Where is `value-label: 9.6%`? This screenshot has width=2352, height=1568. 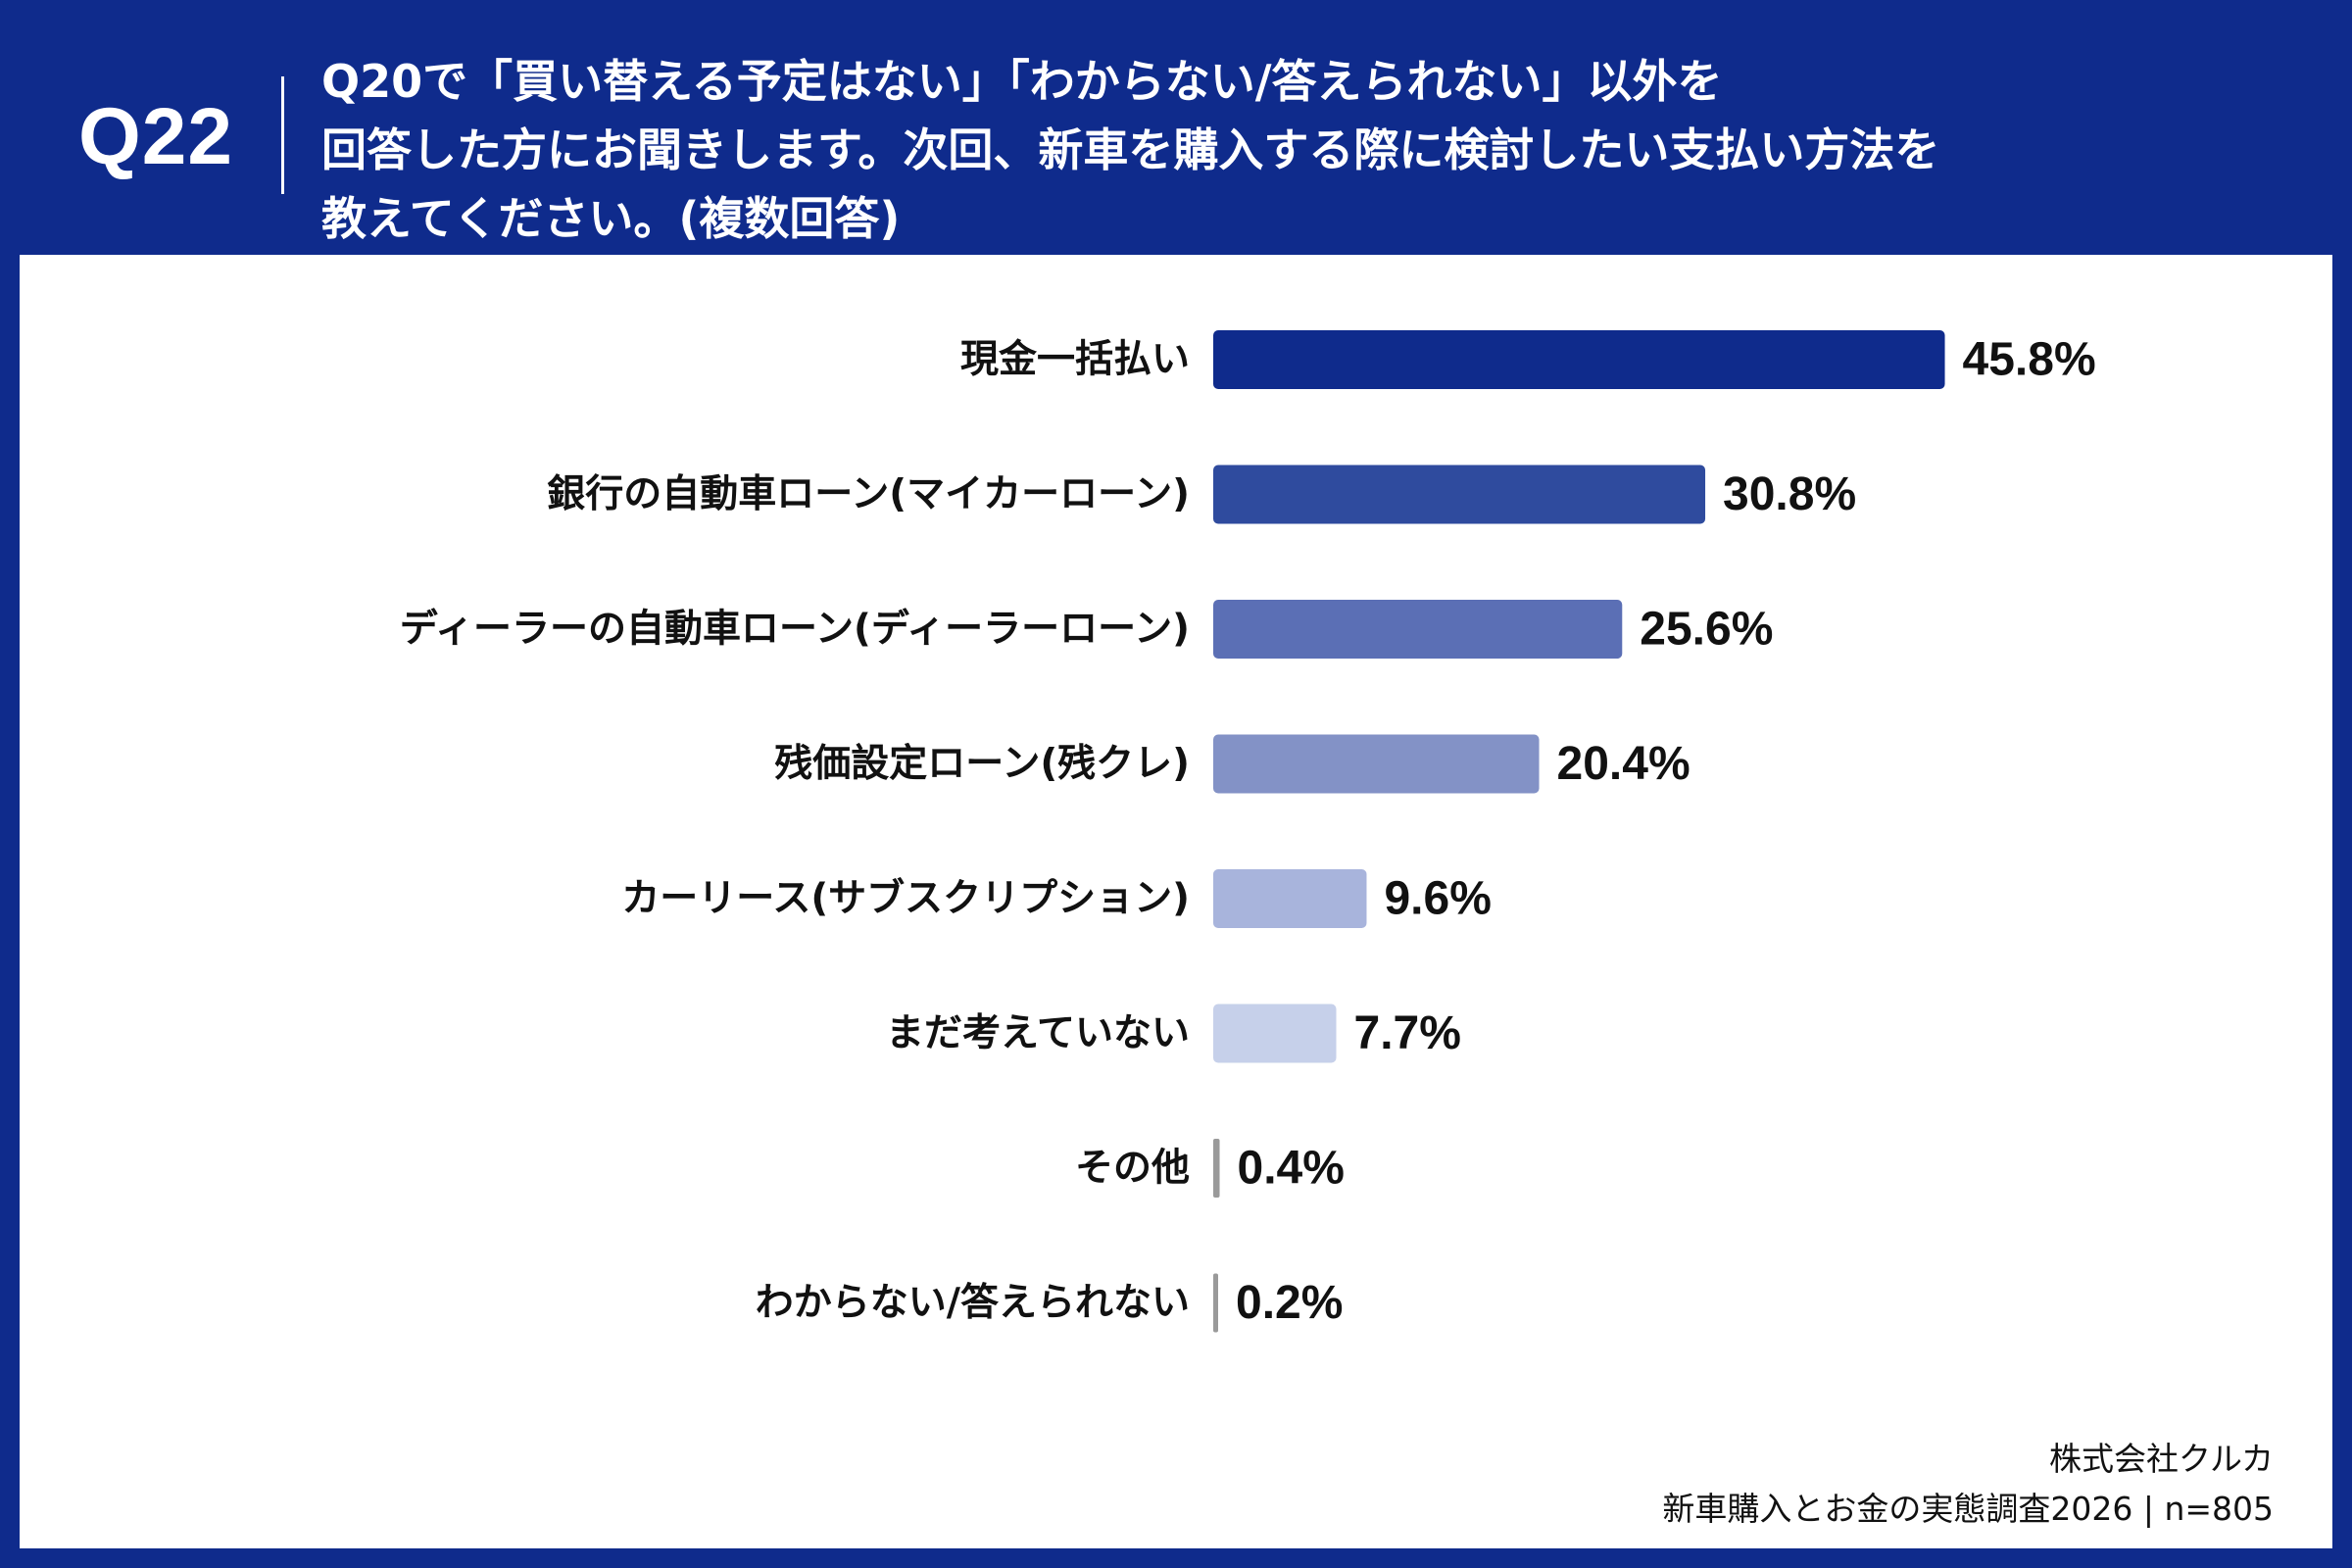 value-label: 9.6% is located at coordinates (1437, 899).